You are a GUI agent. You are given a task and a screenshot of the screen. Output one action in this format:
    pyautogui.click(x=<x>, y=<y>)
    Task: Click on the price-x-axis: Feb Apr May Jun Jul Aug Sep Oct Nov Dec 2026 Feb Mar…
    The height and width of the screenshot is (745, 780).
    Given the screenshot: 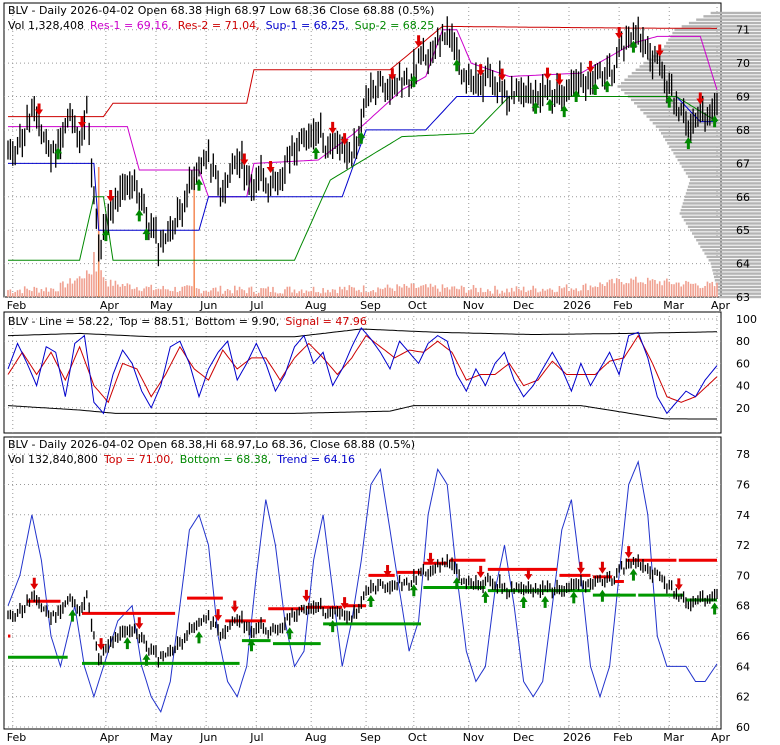 What is the action you would take?
    pyautogui.click(x=369, y=305)
    